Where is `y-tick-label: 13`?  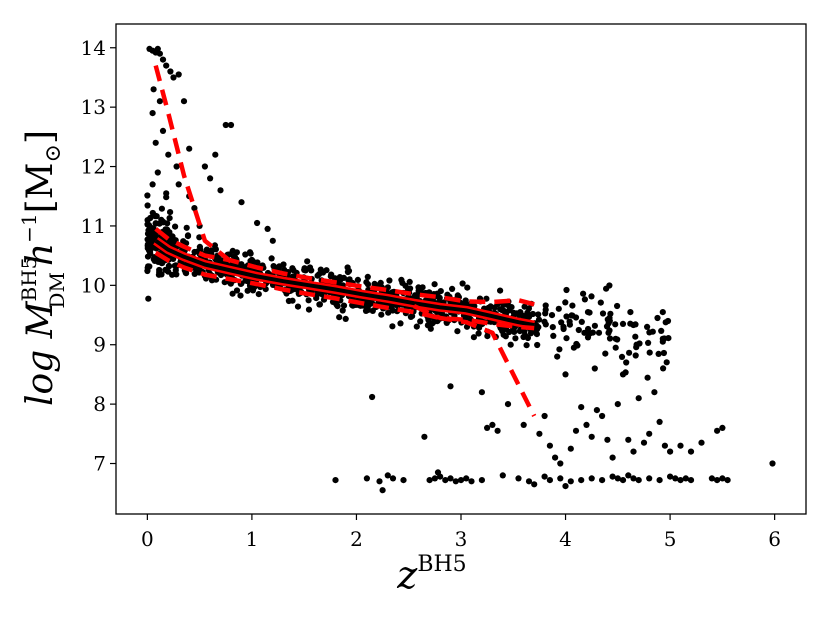
y-tick-label: 13 is located at coordinates (93, 107).